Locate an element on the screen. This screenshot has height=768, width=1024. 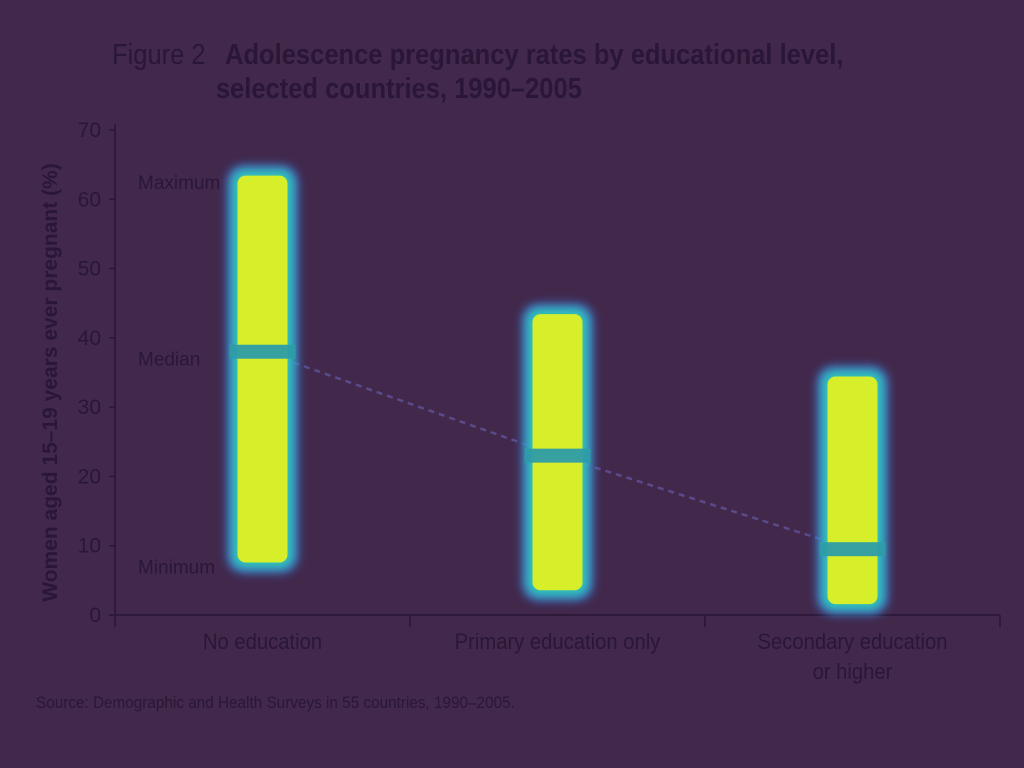
figure-label: Figure 2 is located at coordinates (159, 55).